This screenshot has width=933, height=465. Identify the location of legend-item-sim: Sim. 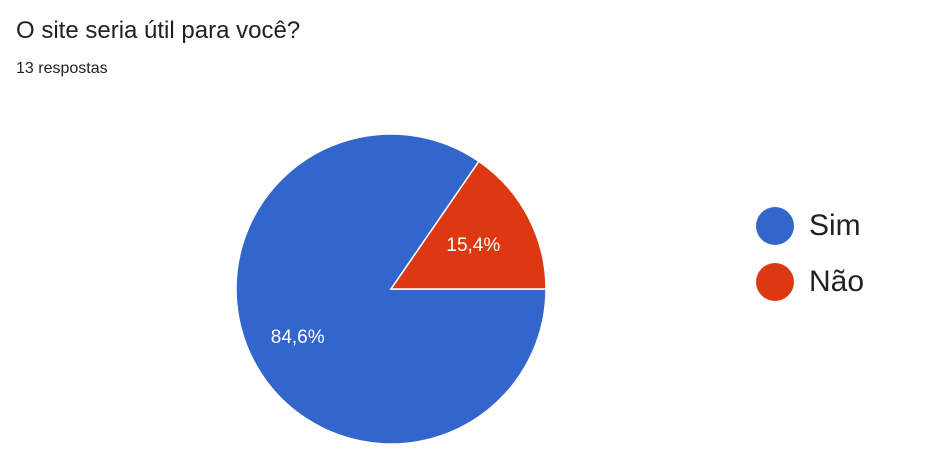
(810, 226).